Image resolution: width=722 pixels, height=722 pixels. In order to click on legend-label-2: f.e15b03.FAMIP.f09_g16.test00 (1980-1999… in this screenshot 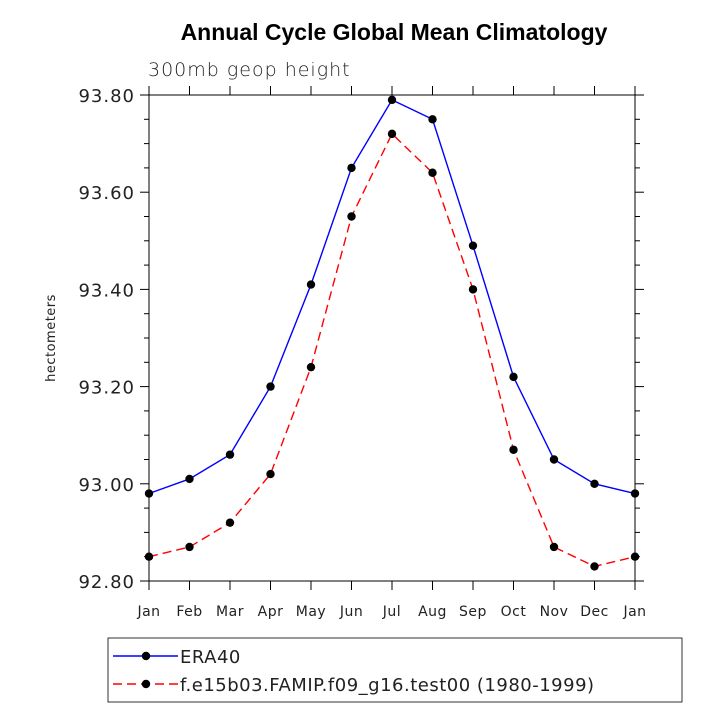, I will do `click(387, 685)`.